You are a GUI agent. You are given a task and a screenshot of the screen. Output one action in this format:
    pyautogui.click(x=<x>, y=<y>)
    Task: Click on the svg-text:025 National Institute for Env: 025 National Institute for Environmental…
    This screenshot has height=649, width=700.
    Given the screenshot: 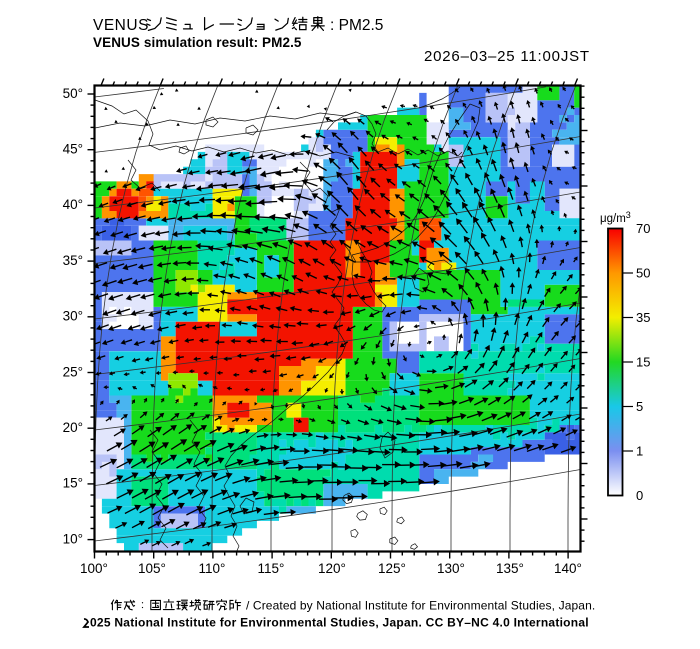 What is the action you would take?
    pyautogui.click(x=339, y=623)
    